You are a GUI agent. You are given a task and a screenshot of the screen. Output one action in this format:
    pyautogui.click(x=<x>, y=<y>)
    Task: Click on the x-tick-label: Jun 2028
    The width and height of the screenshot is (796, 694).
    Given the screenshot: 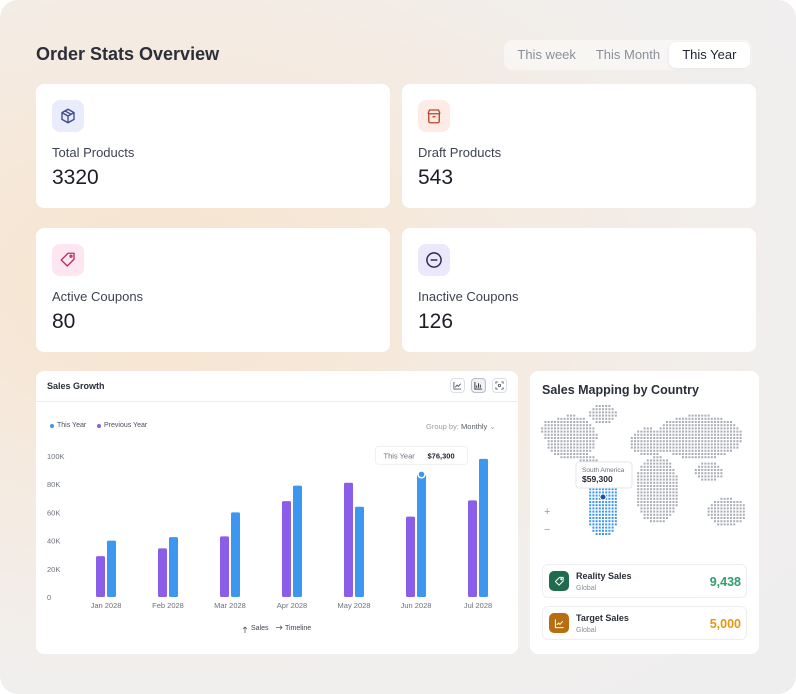 What is the action you would take?
    pyautogui.click(x=416, y=605)
    